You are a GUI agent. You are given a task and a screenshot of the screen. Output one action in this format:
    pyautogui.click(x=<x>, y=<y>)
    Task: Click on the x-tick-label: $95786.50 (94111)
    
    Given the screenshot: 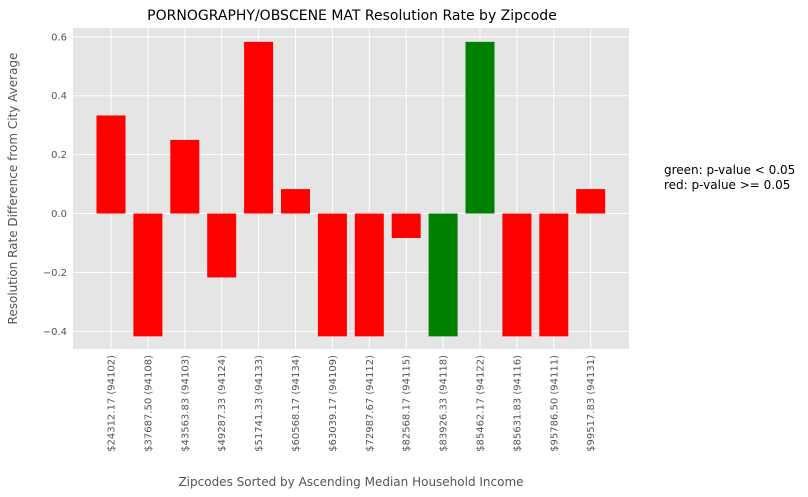 What is the action you would take?
    pyautogui.click(x=554, y=403)
    